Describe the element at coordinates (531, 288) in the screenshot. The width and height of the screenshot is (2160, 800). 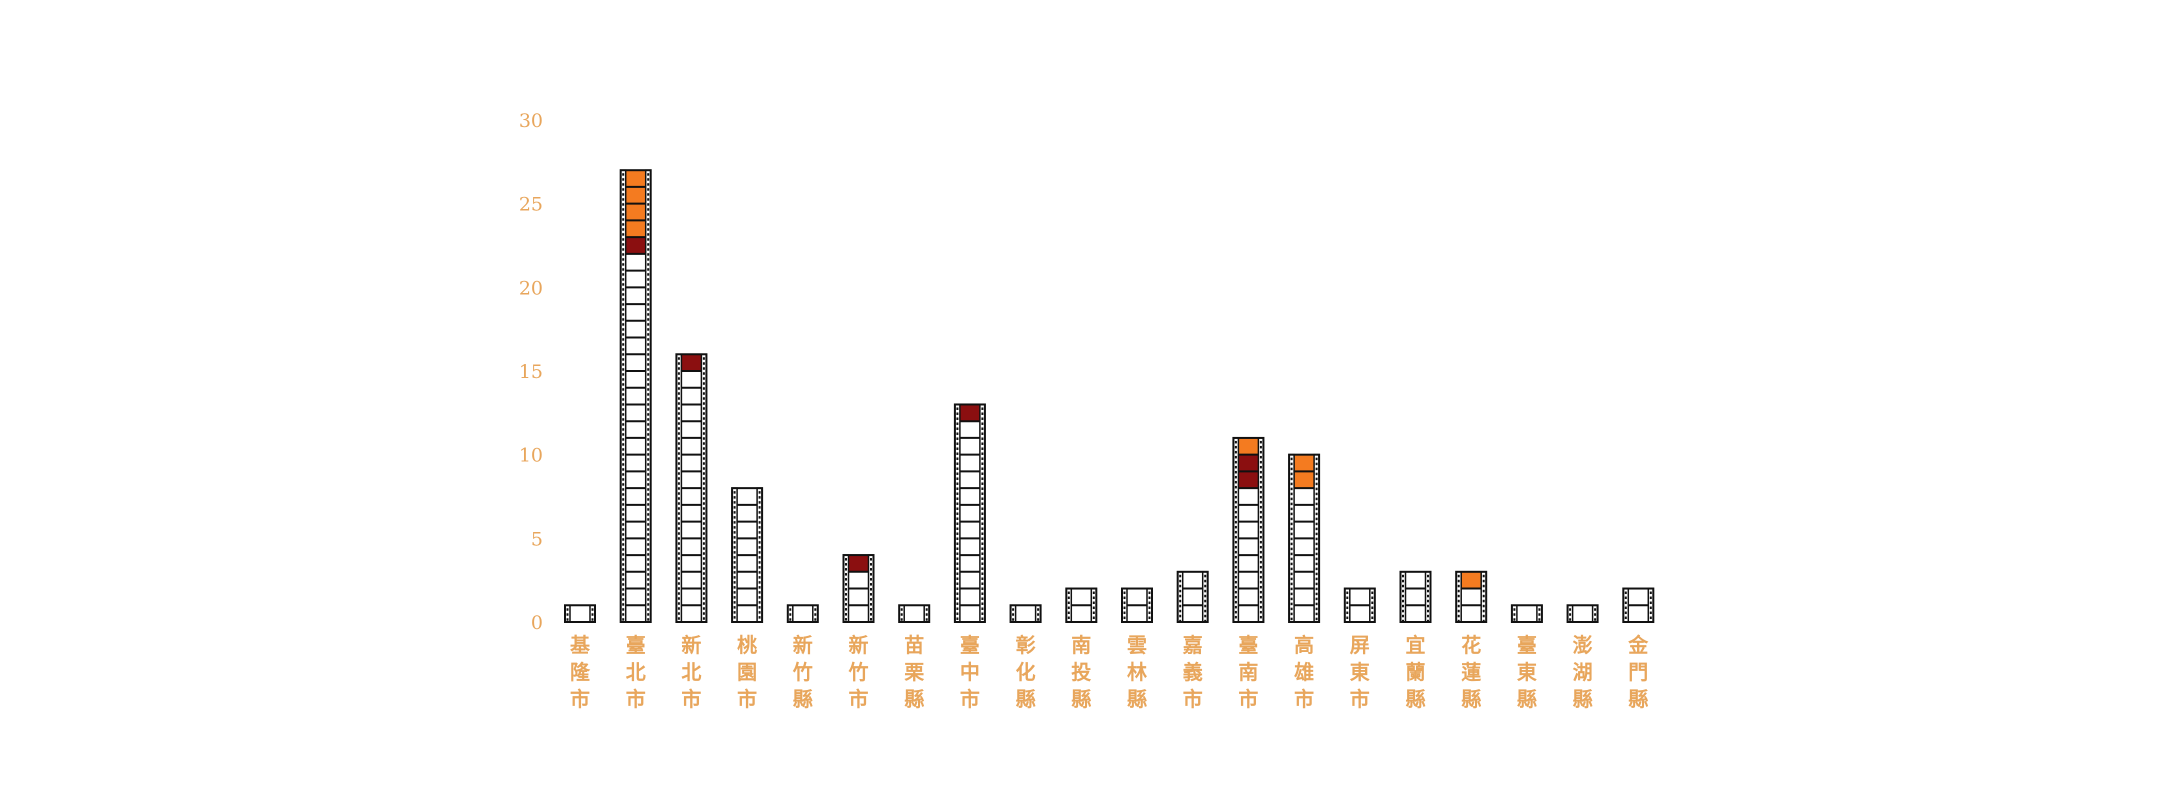
I see `y-tick-label: 20` at that location.